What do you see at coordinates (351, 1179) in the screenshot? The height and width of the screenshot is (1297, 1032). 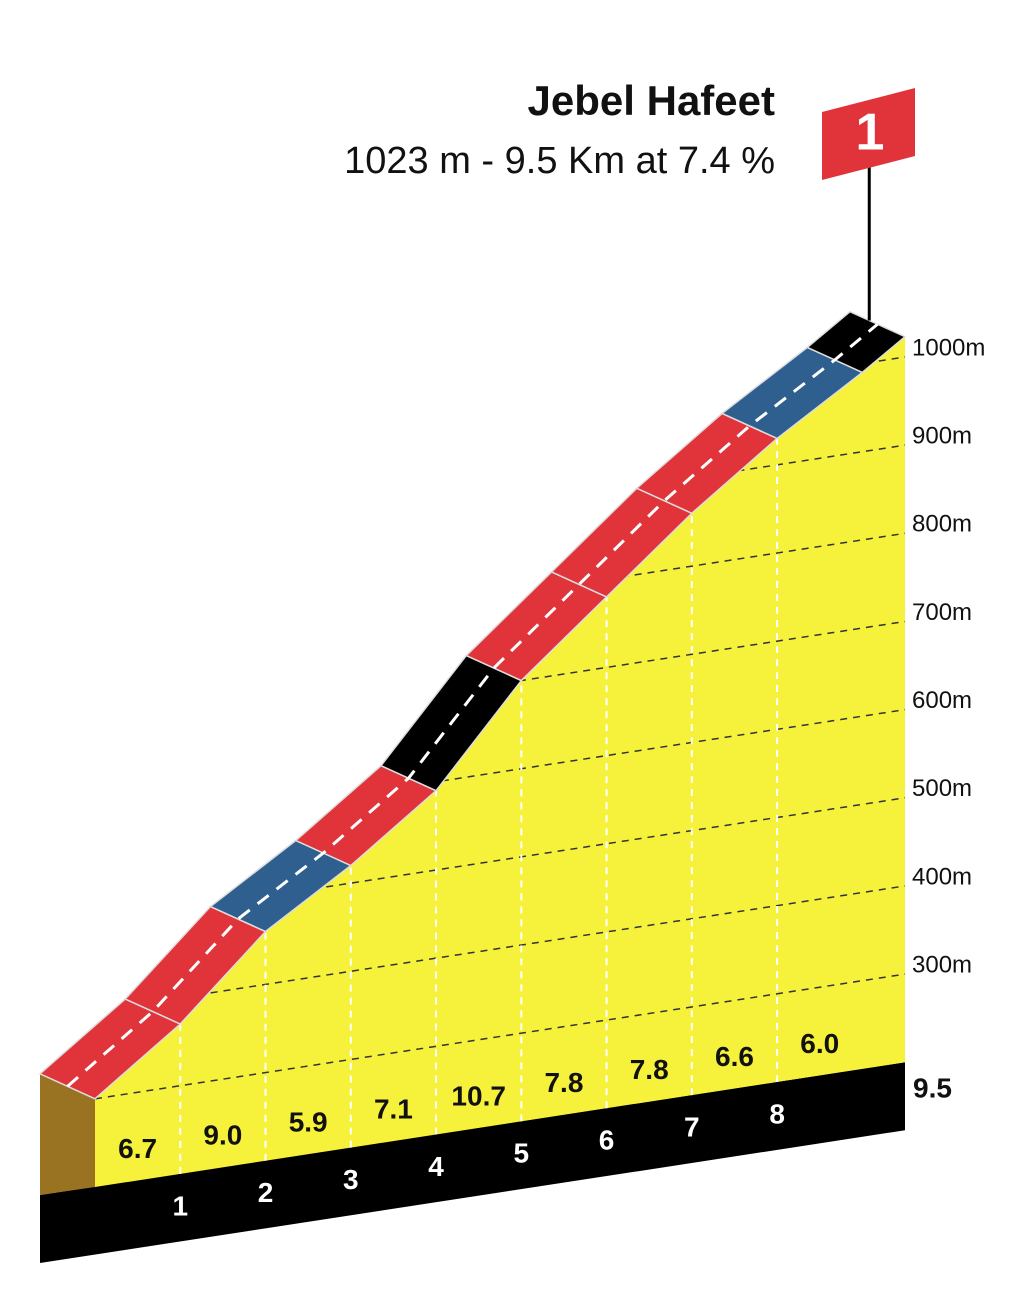 I see `x-tick-label: 3` at bounding box center [351, 1179].